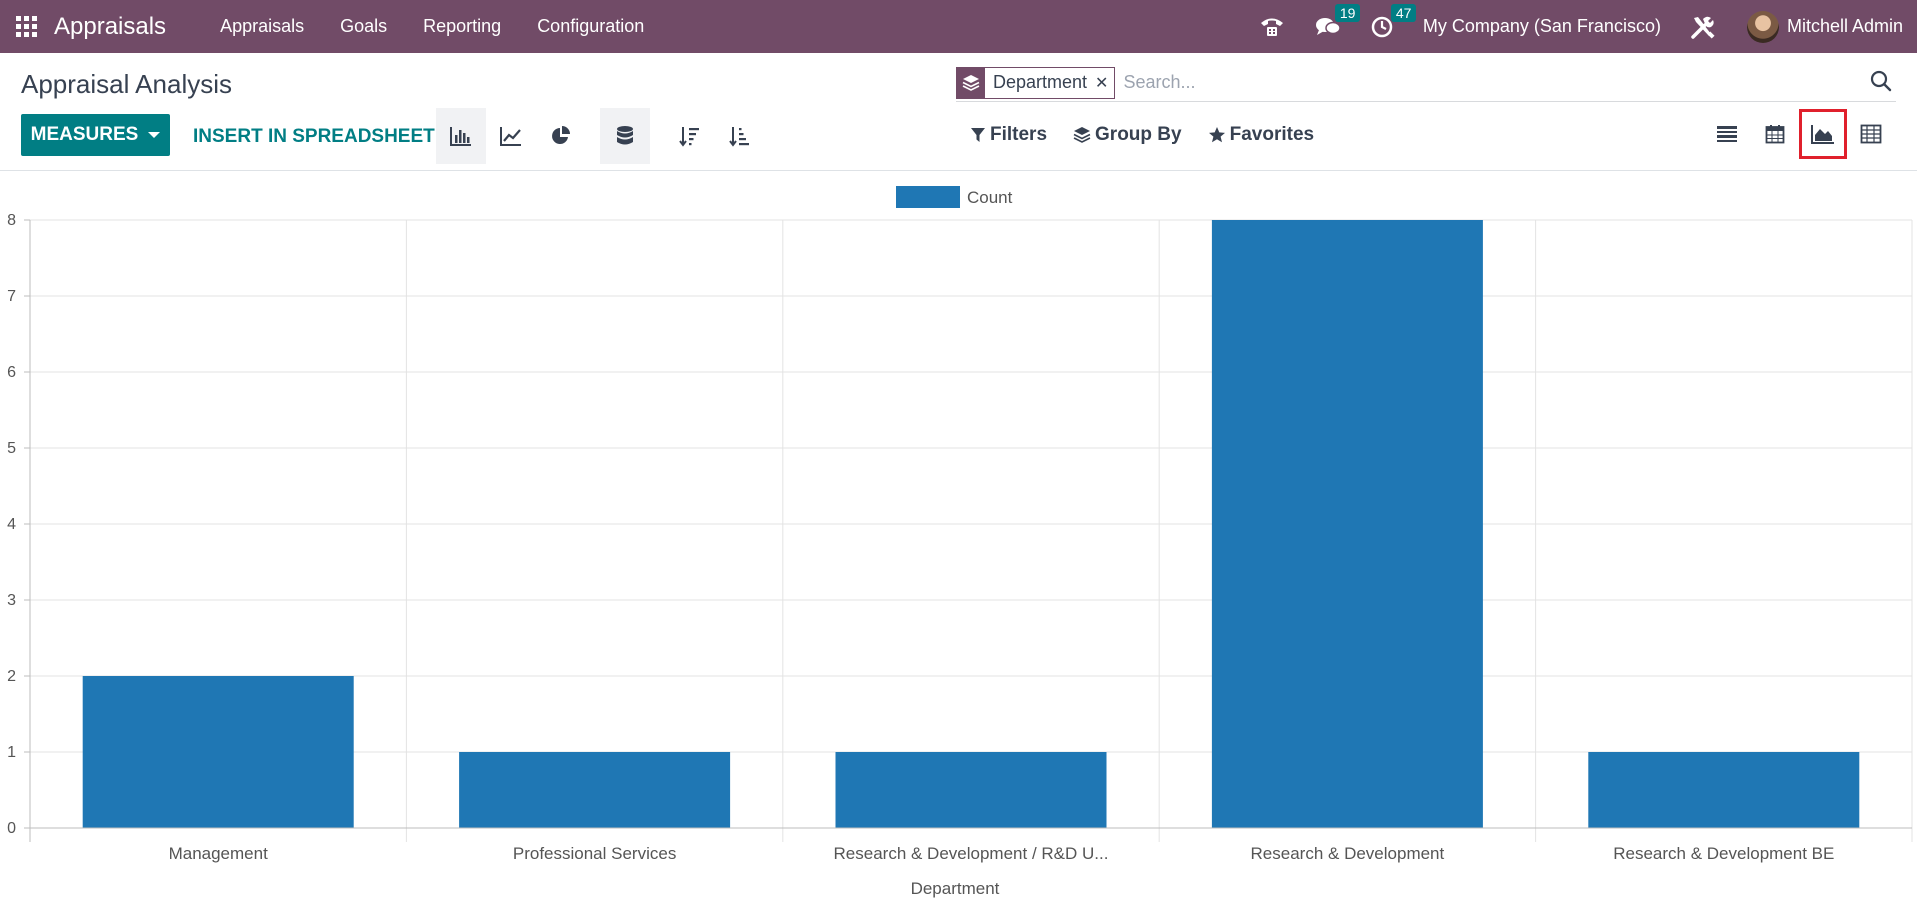 Image resolution: width=1917 pixels, height=903 pixels. Describe the element at coordinates (11, 372) in the screenshot. I see `y-tick-label: 6` at that location.